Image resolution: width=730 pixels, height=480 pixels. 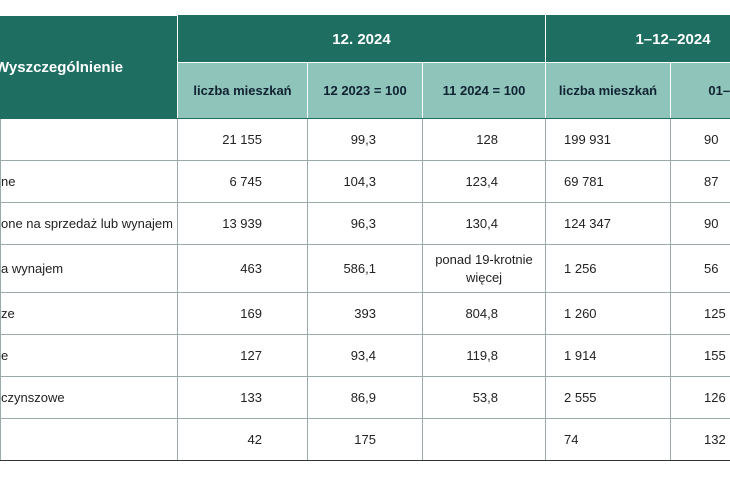 What do you see at coordinates (608, 181) in the screenshot?
I see `cell: 69 781` at bounding box center [608, 181].